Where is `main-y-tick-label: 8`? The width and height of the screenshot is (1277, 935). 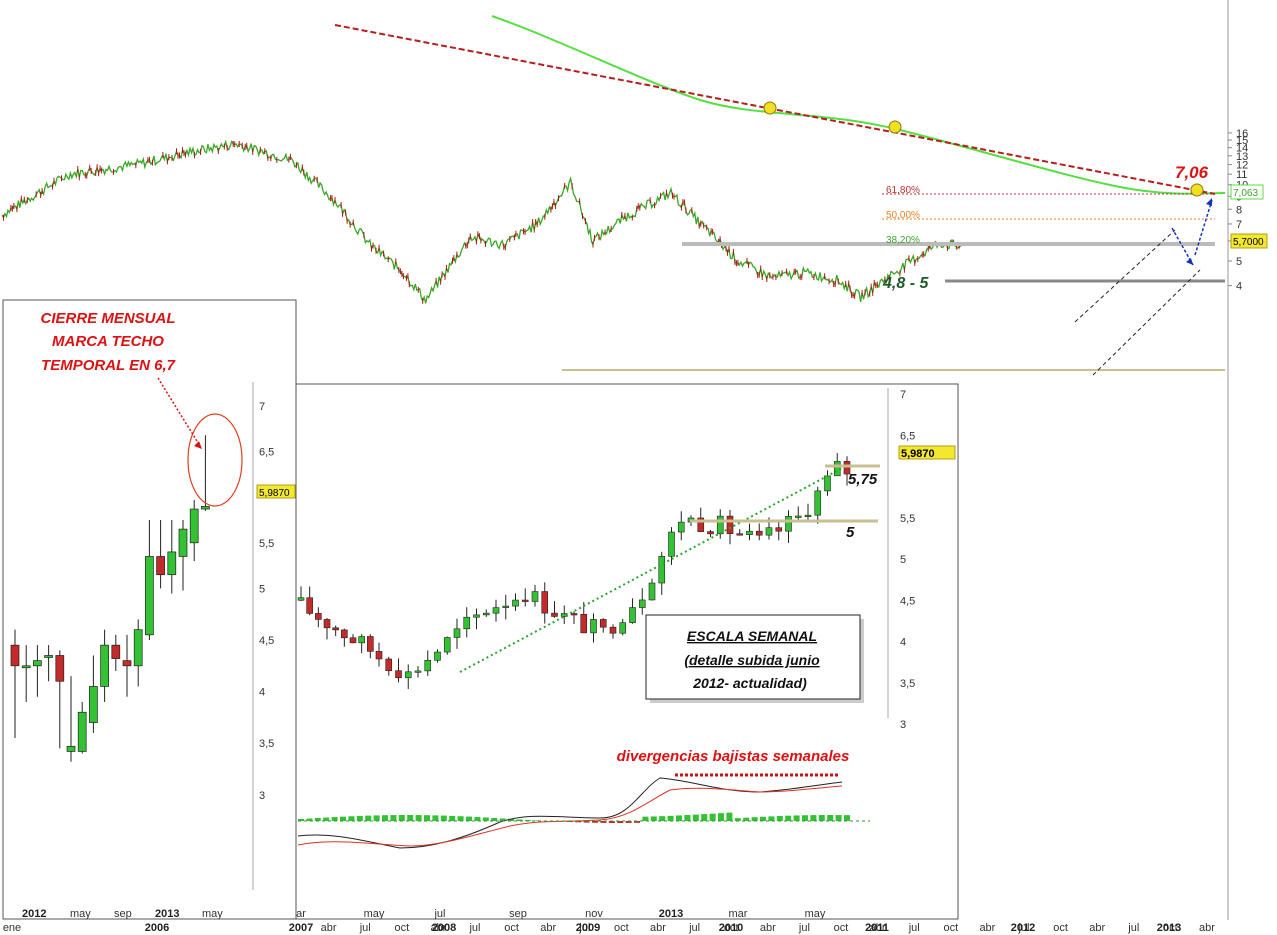 main-y-tick-label: 8 is located at coordinates (1239, 210).